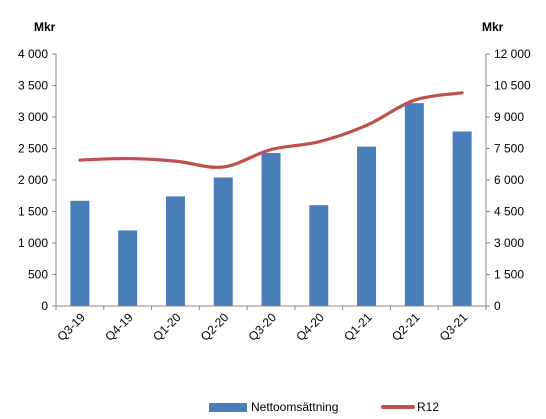 This screenshot has width=546, height=419. What do you see at coordinates (167, 327) in the screenshot?
I see `x-tick-label: Q1-20` at bounding box center [167, 327].